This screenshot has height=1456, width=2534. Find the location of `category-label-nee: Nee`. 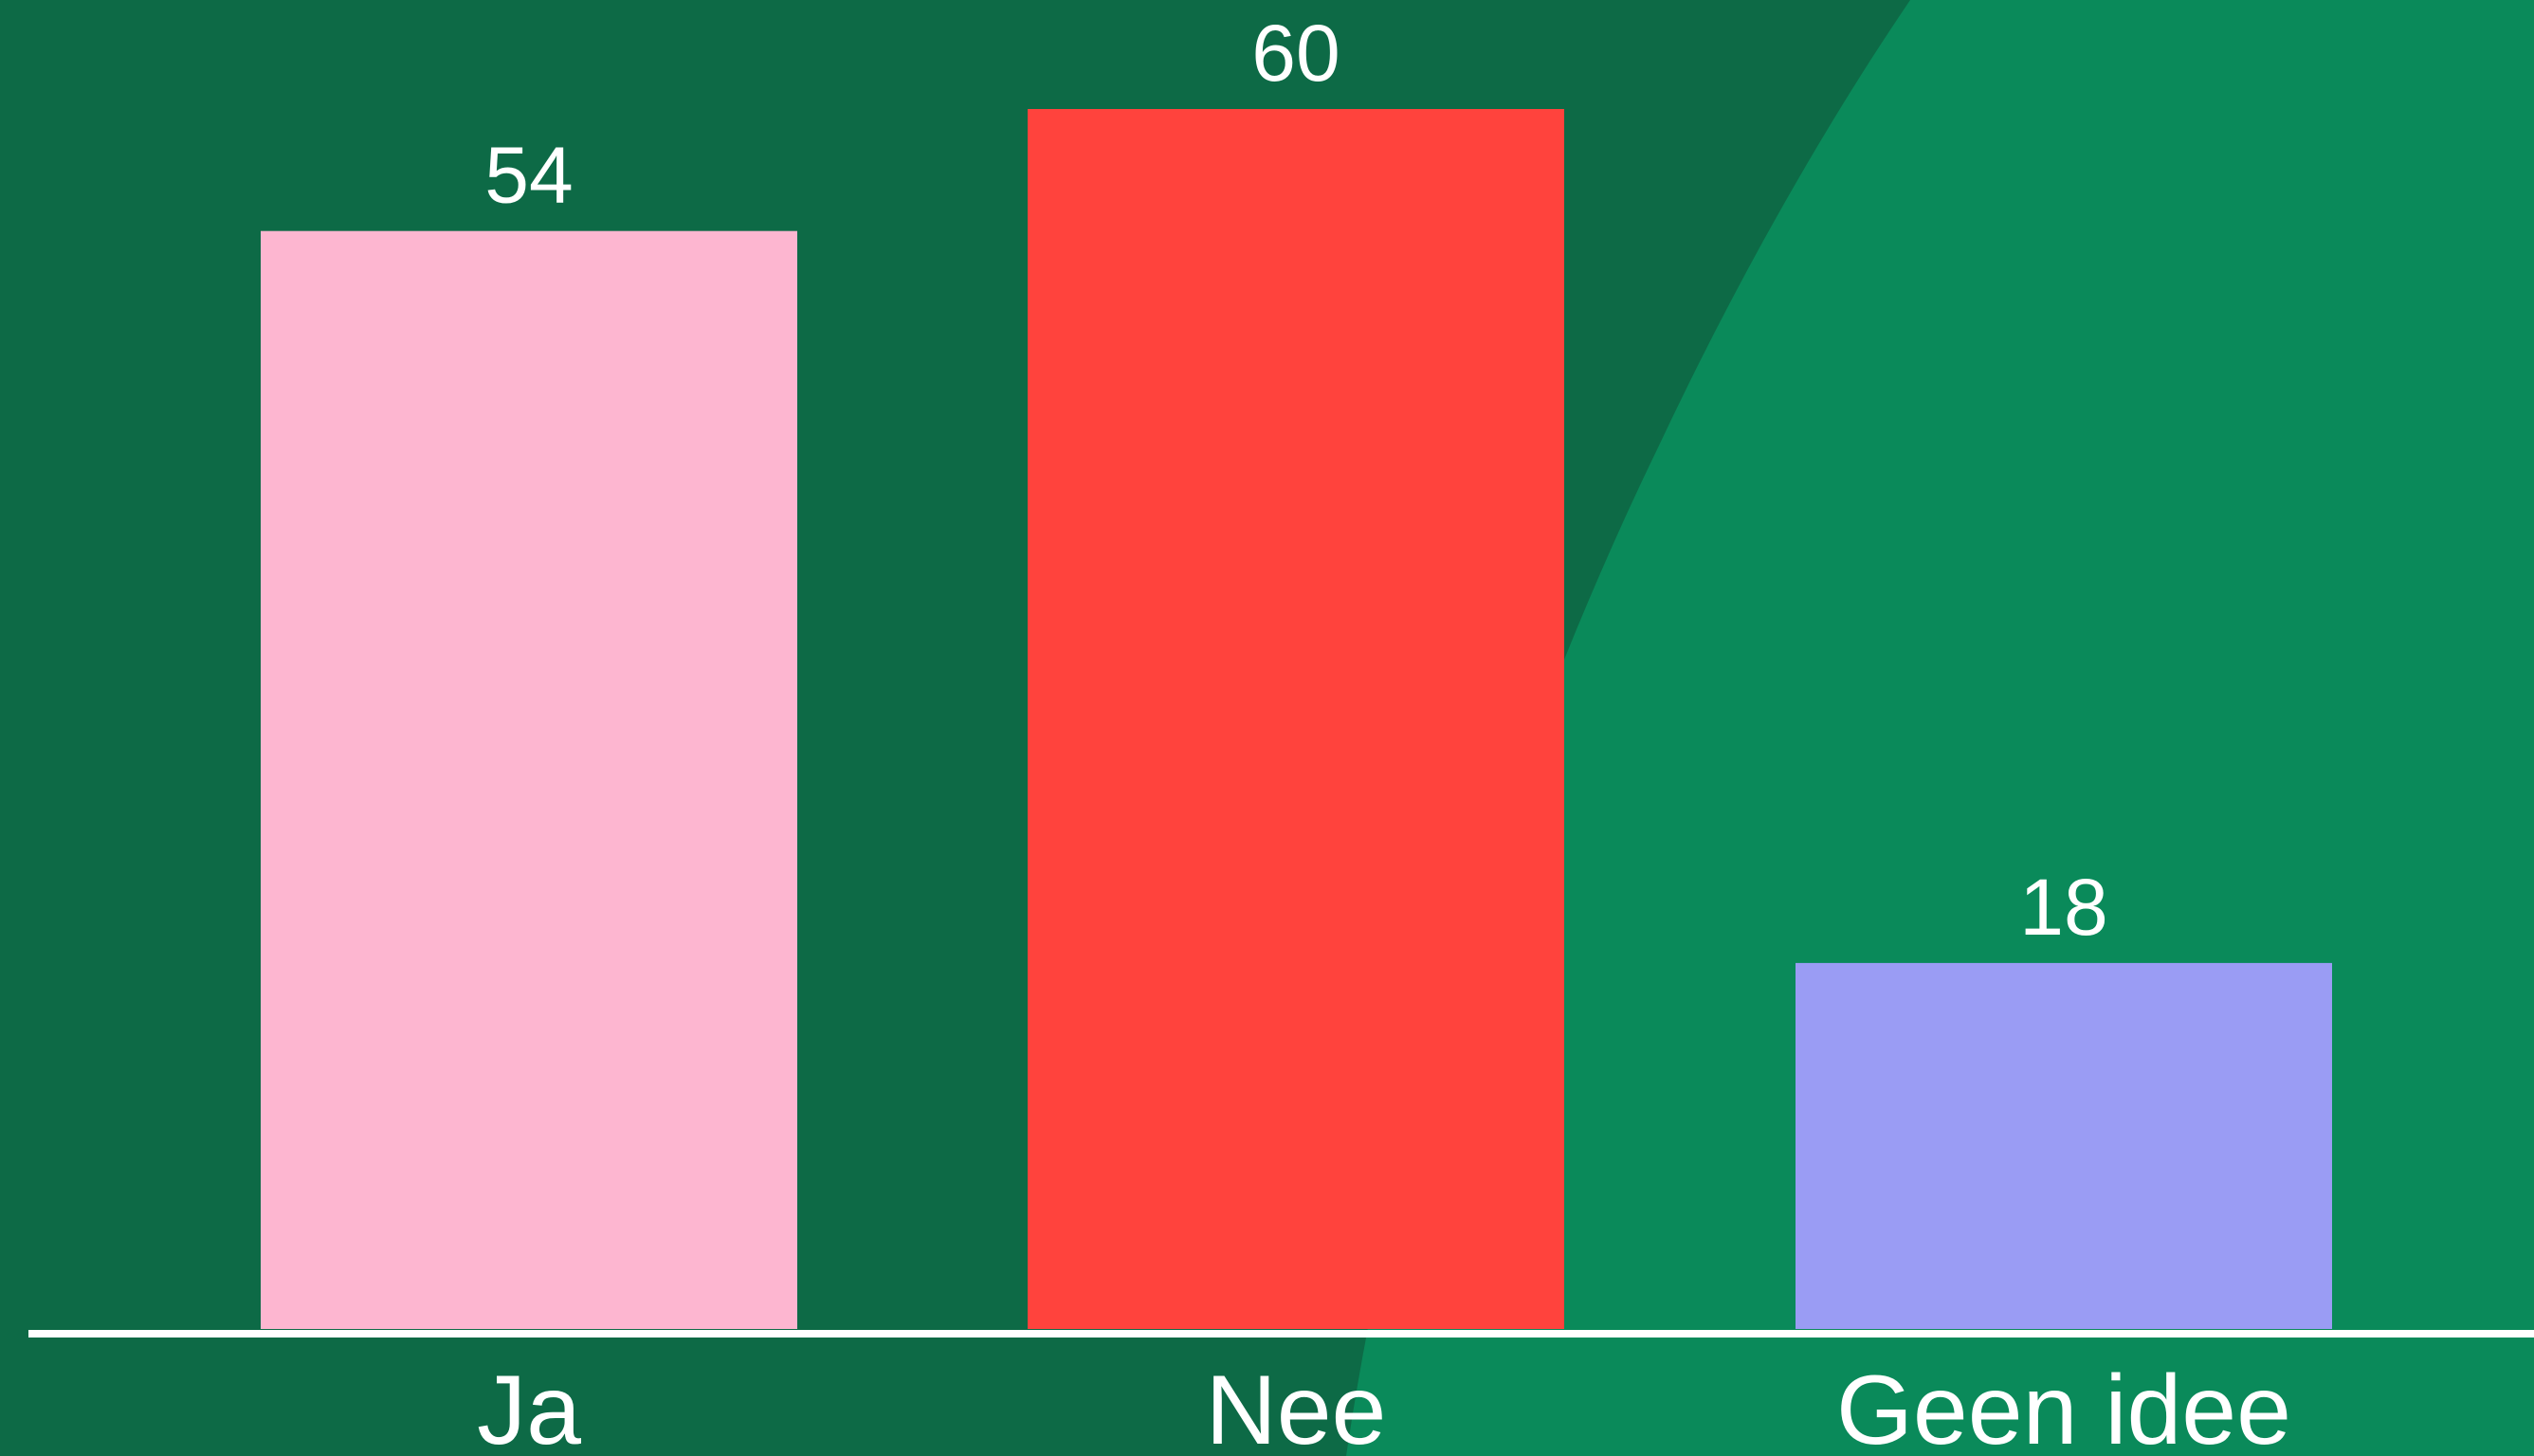

category-label-nee: Nee is located at coordinates (1296, 1406).